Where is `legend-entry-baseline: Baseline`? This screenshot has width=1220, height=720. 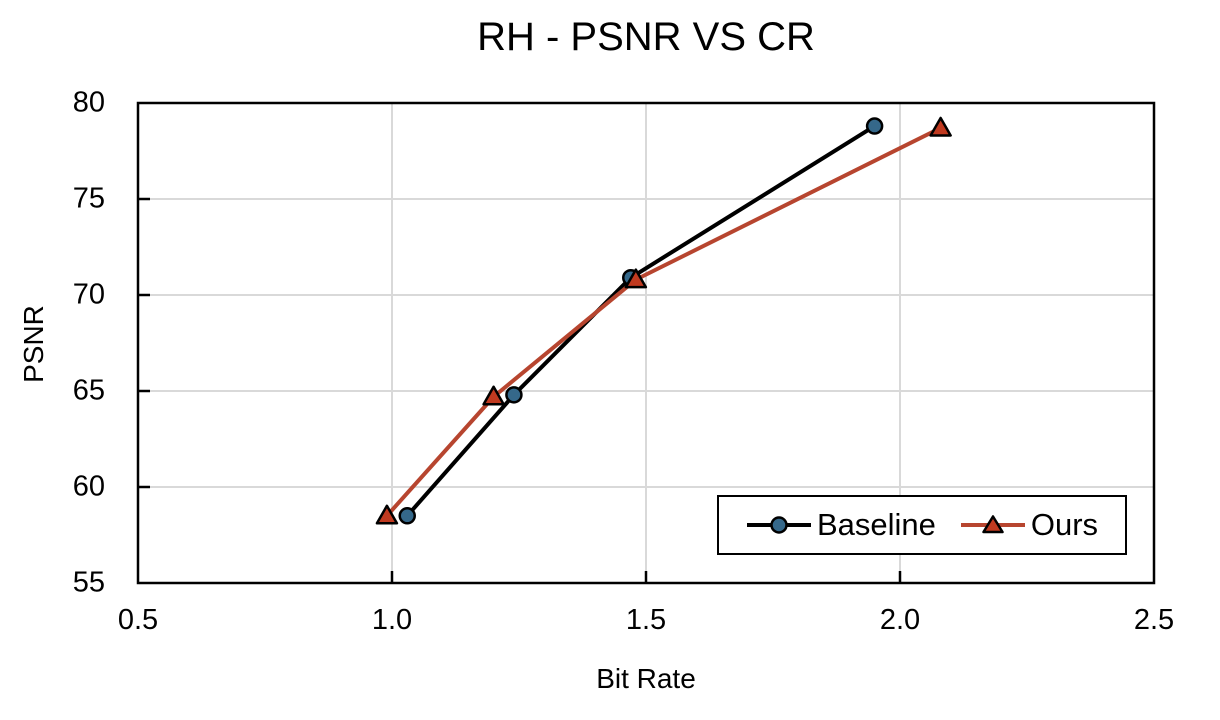
legend-entry-baseline: Baseline is located at coordinates (841, 525).